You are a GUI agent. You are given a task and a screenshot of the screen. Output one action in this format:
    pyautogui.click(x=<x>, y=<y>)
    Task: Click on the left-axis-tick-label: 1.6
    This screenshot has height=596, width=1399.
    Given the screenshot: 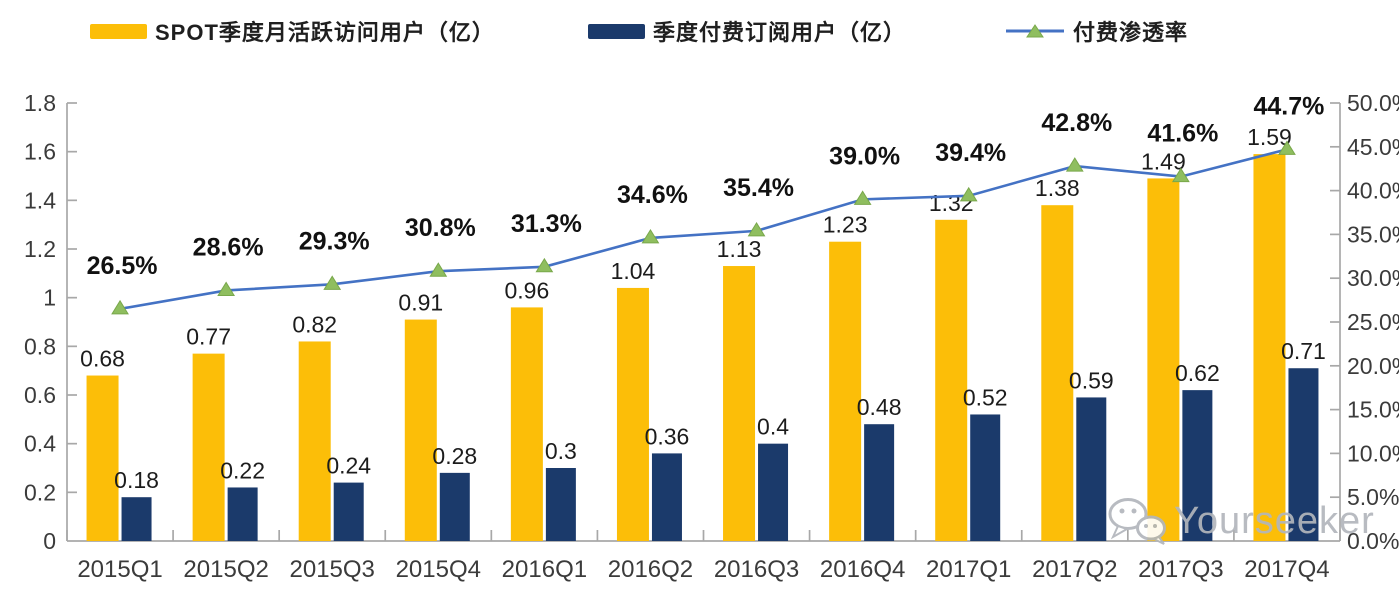 What is the action you would take?
    pyautogui.click(x=40, y=152)
    